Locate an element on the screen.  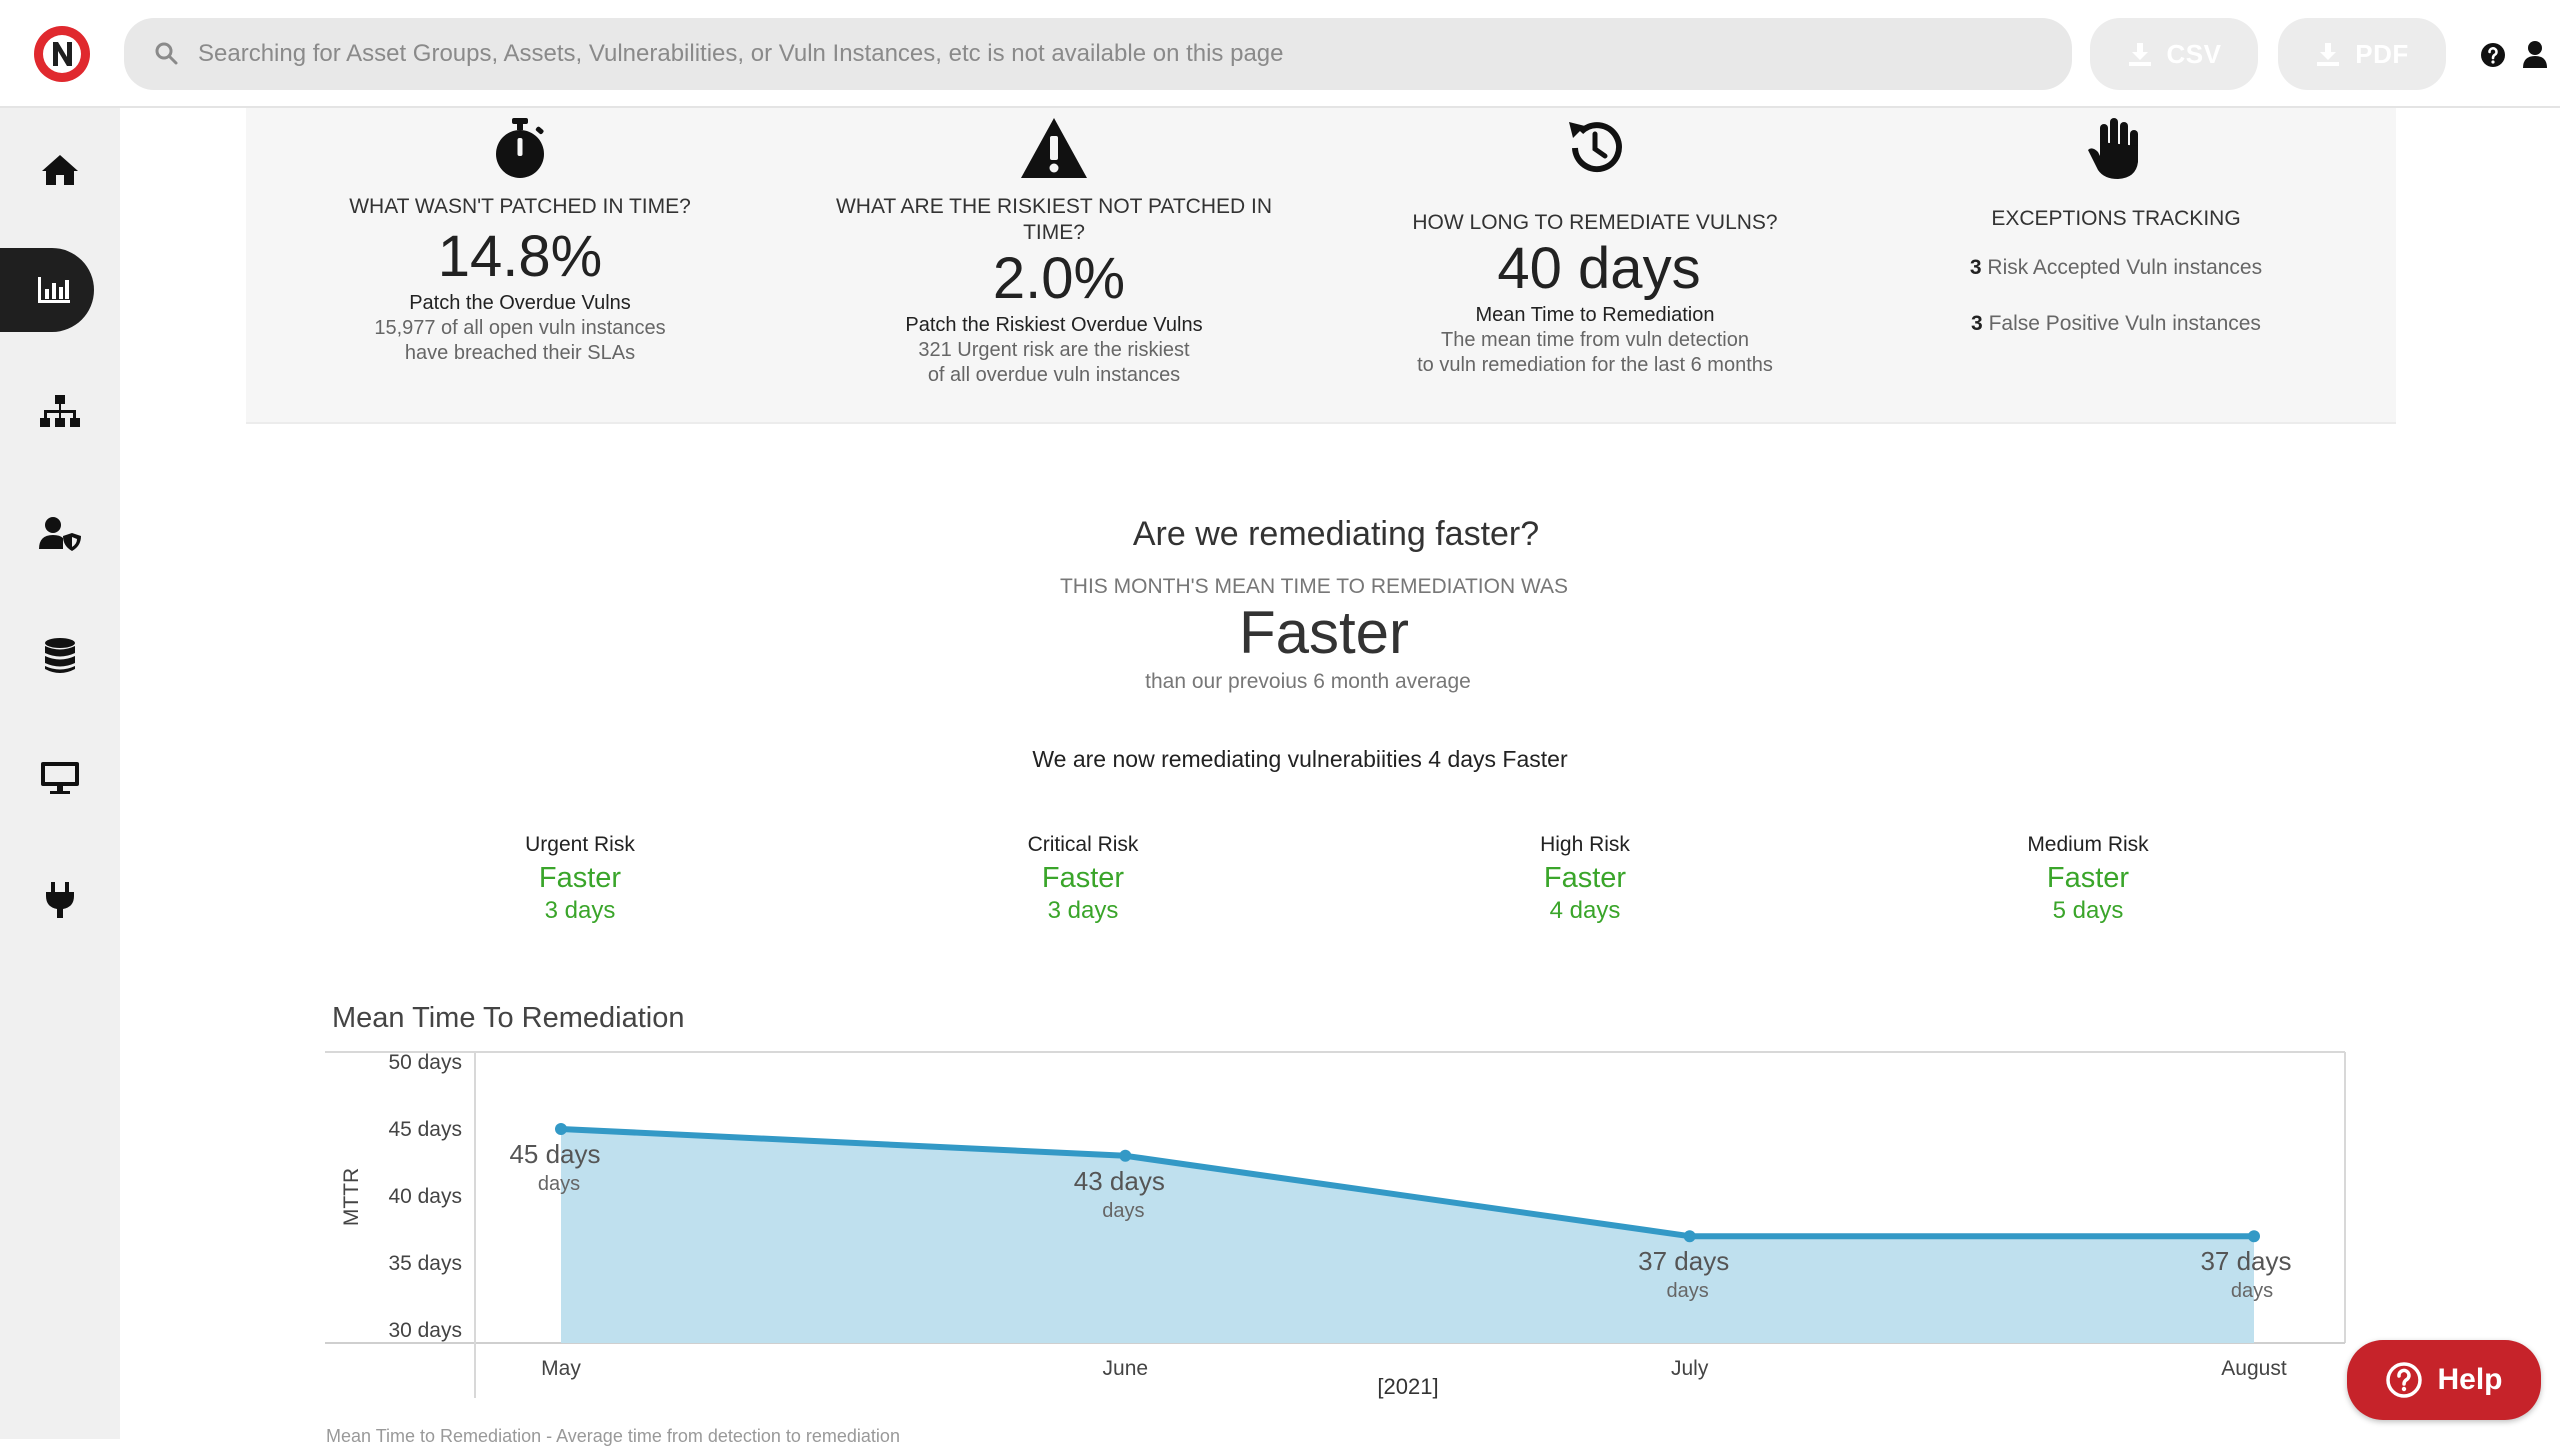
series-area is located at coordinates (1407, 1236).